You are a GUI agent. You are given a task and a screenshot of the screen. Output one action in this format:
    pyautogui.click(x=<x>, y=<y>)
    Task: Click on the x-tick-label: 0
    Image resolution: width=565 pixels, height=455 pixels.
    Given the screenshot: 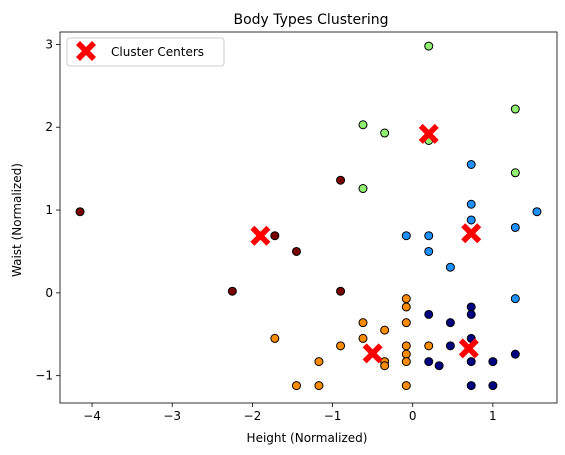 What is the action you would take?
    pyautogui.click(x=413, y=416)
    